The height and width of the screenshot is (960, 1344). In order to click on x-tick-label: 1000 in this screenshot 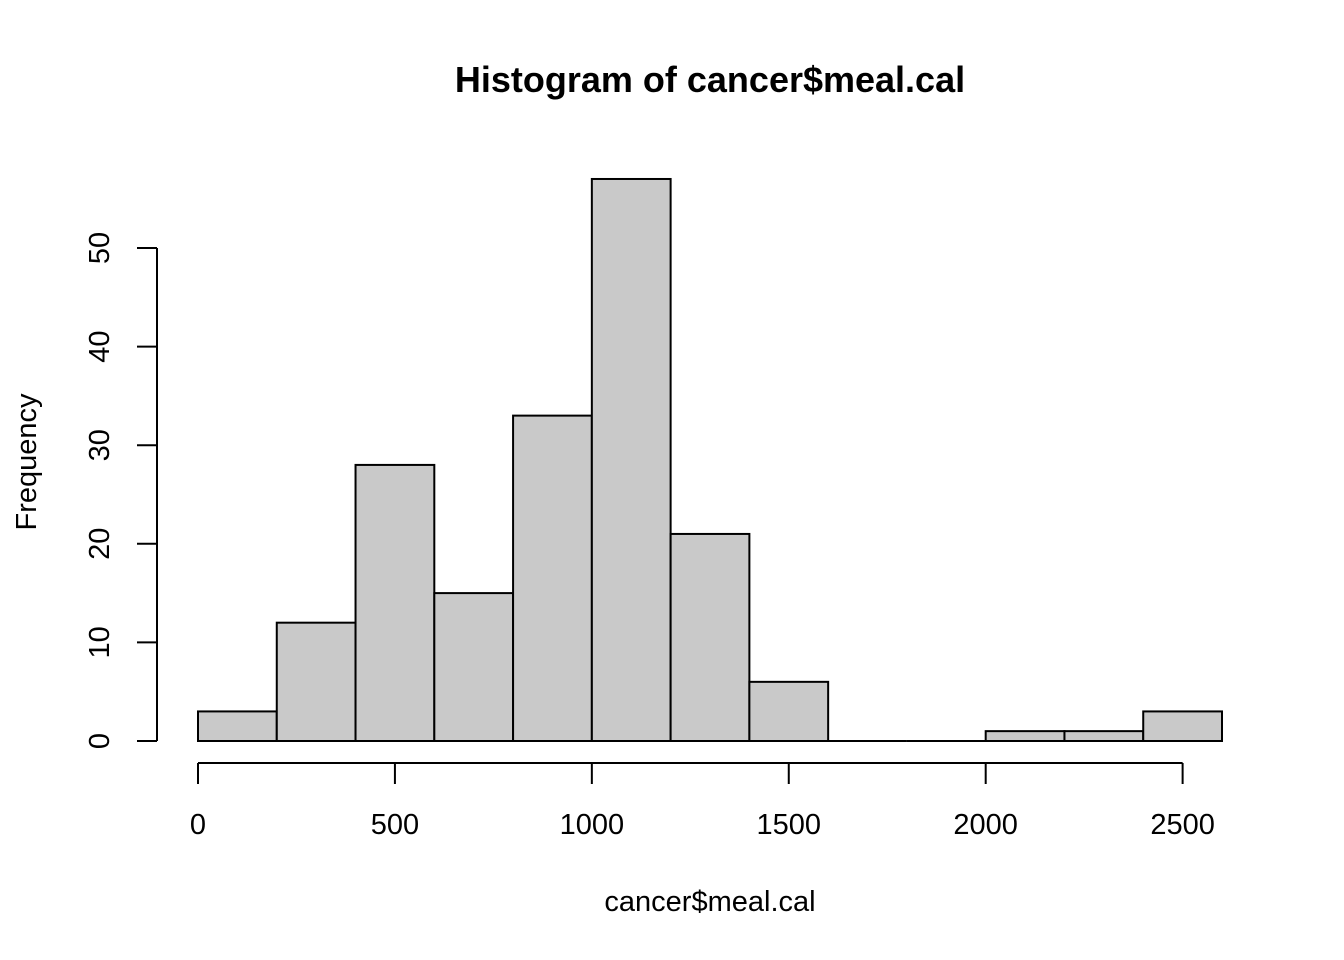, I will do `click(592, 825)`.